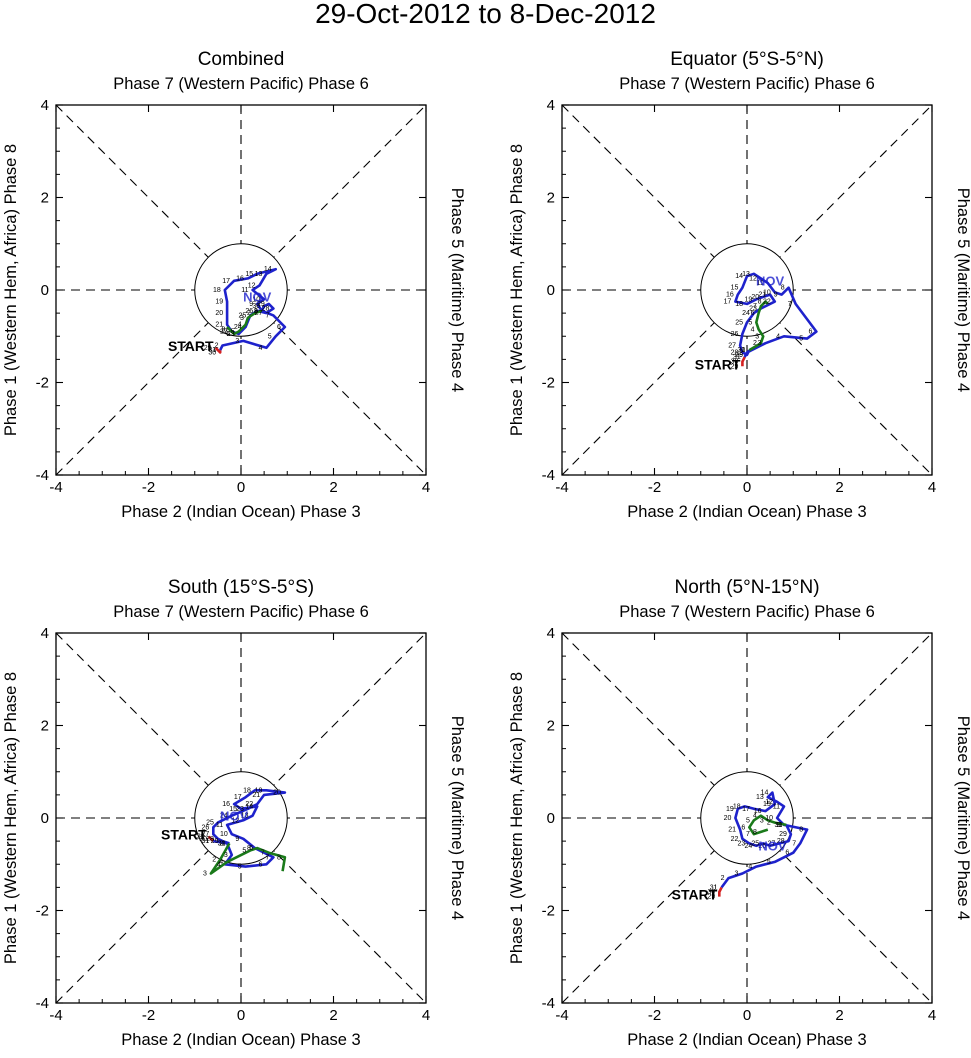 Image resolution: width=971 pixels, height=1058 pixels. What do you see at coordinates (551, 818) in the screenshot?
I see `y-tick-label: 0` at bounding box center [551, 818].